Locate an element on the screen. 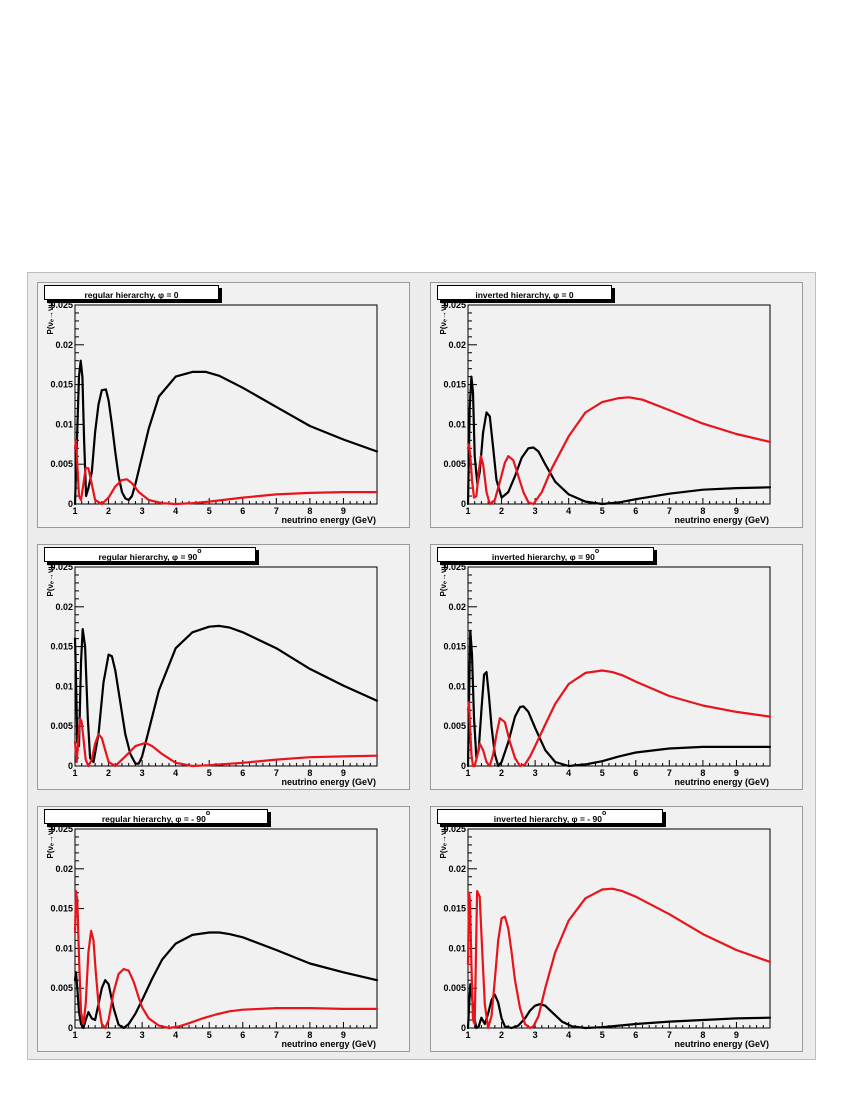  plot-title-text: regular hierarchy, φ = 0 is located at coordinates (131, 294).